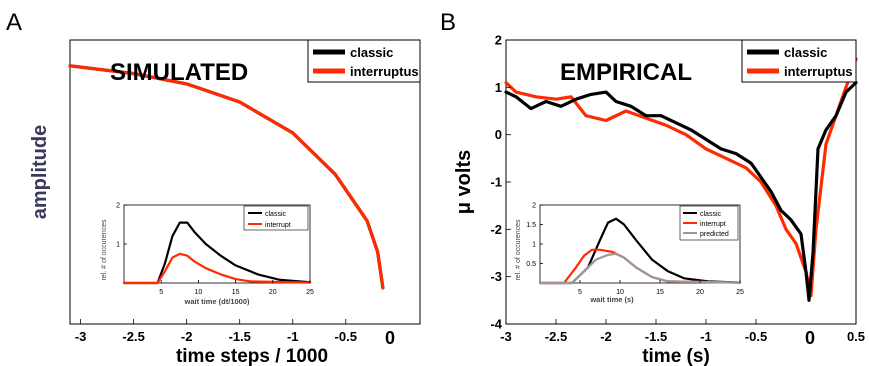 This screenshot has width=869, height=366. I want to click on b-main-xtick-label: -2, so click(606, 336).